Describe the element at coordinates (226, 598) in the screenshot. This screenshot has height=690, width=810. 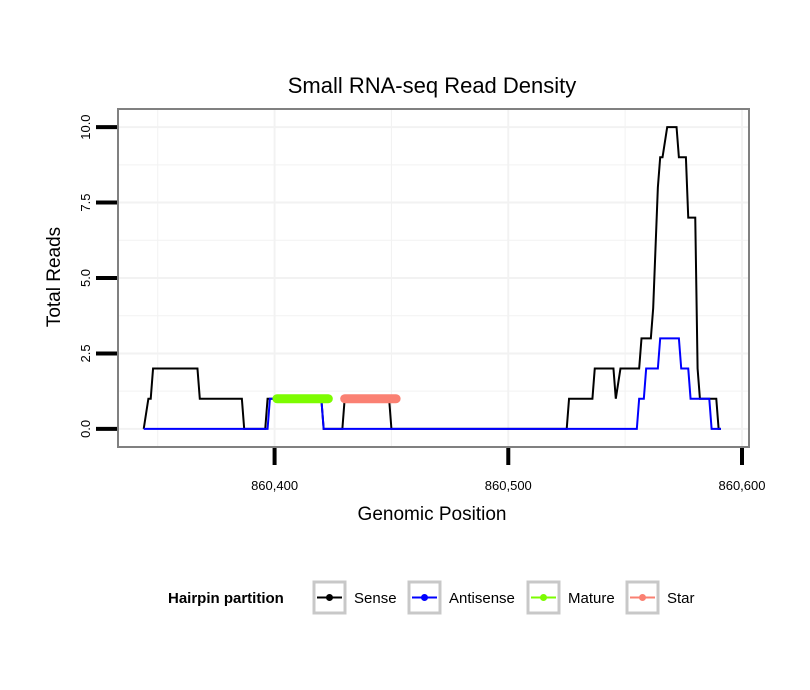
I see `legend-title: Hairpin partition` at that location.